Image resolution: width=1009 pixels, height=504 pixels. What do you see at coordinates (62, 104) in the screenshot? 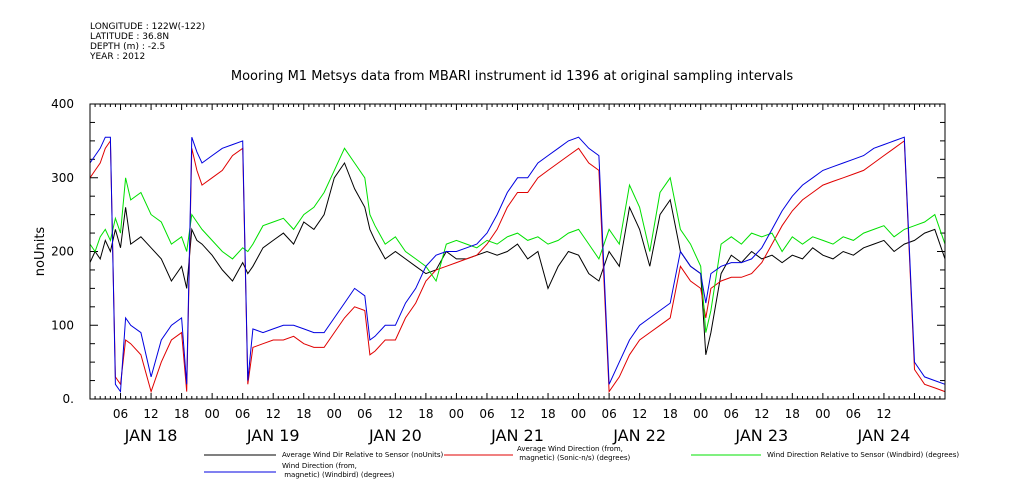
I see `y-tick-label: 400` at bounding box center [62, 104].